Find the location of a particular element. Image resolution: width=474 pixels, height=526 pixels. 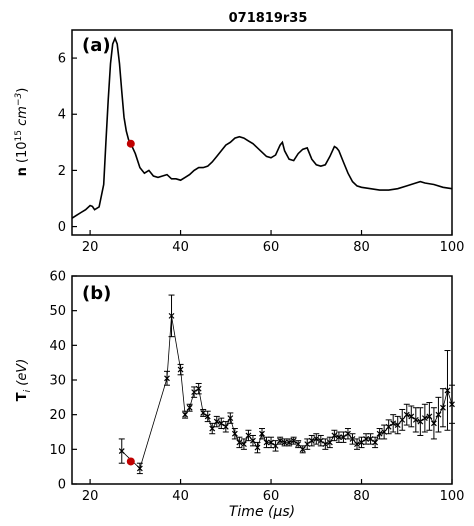

panel-b-xtick-label: 60 is located at coordinates (271, 496).